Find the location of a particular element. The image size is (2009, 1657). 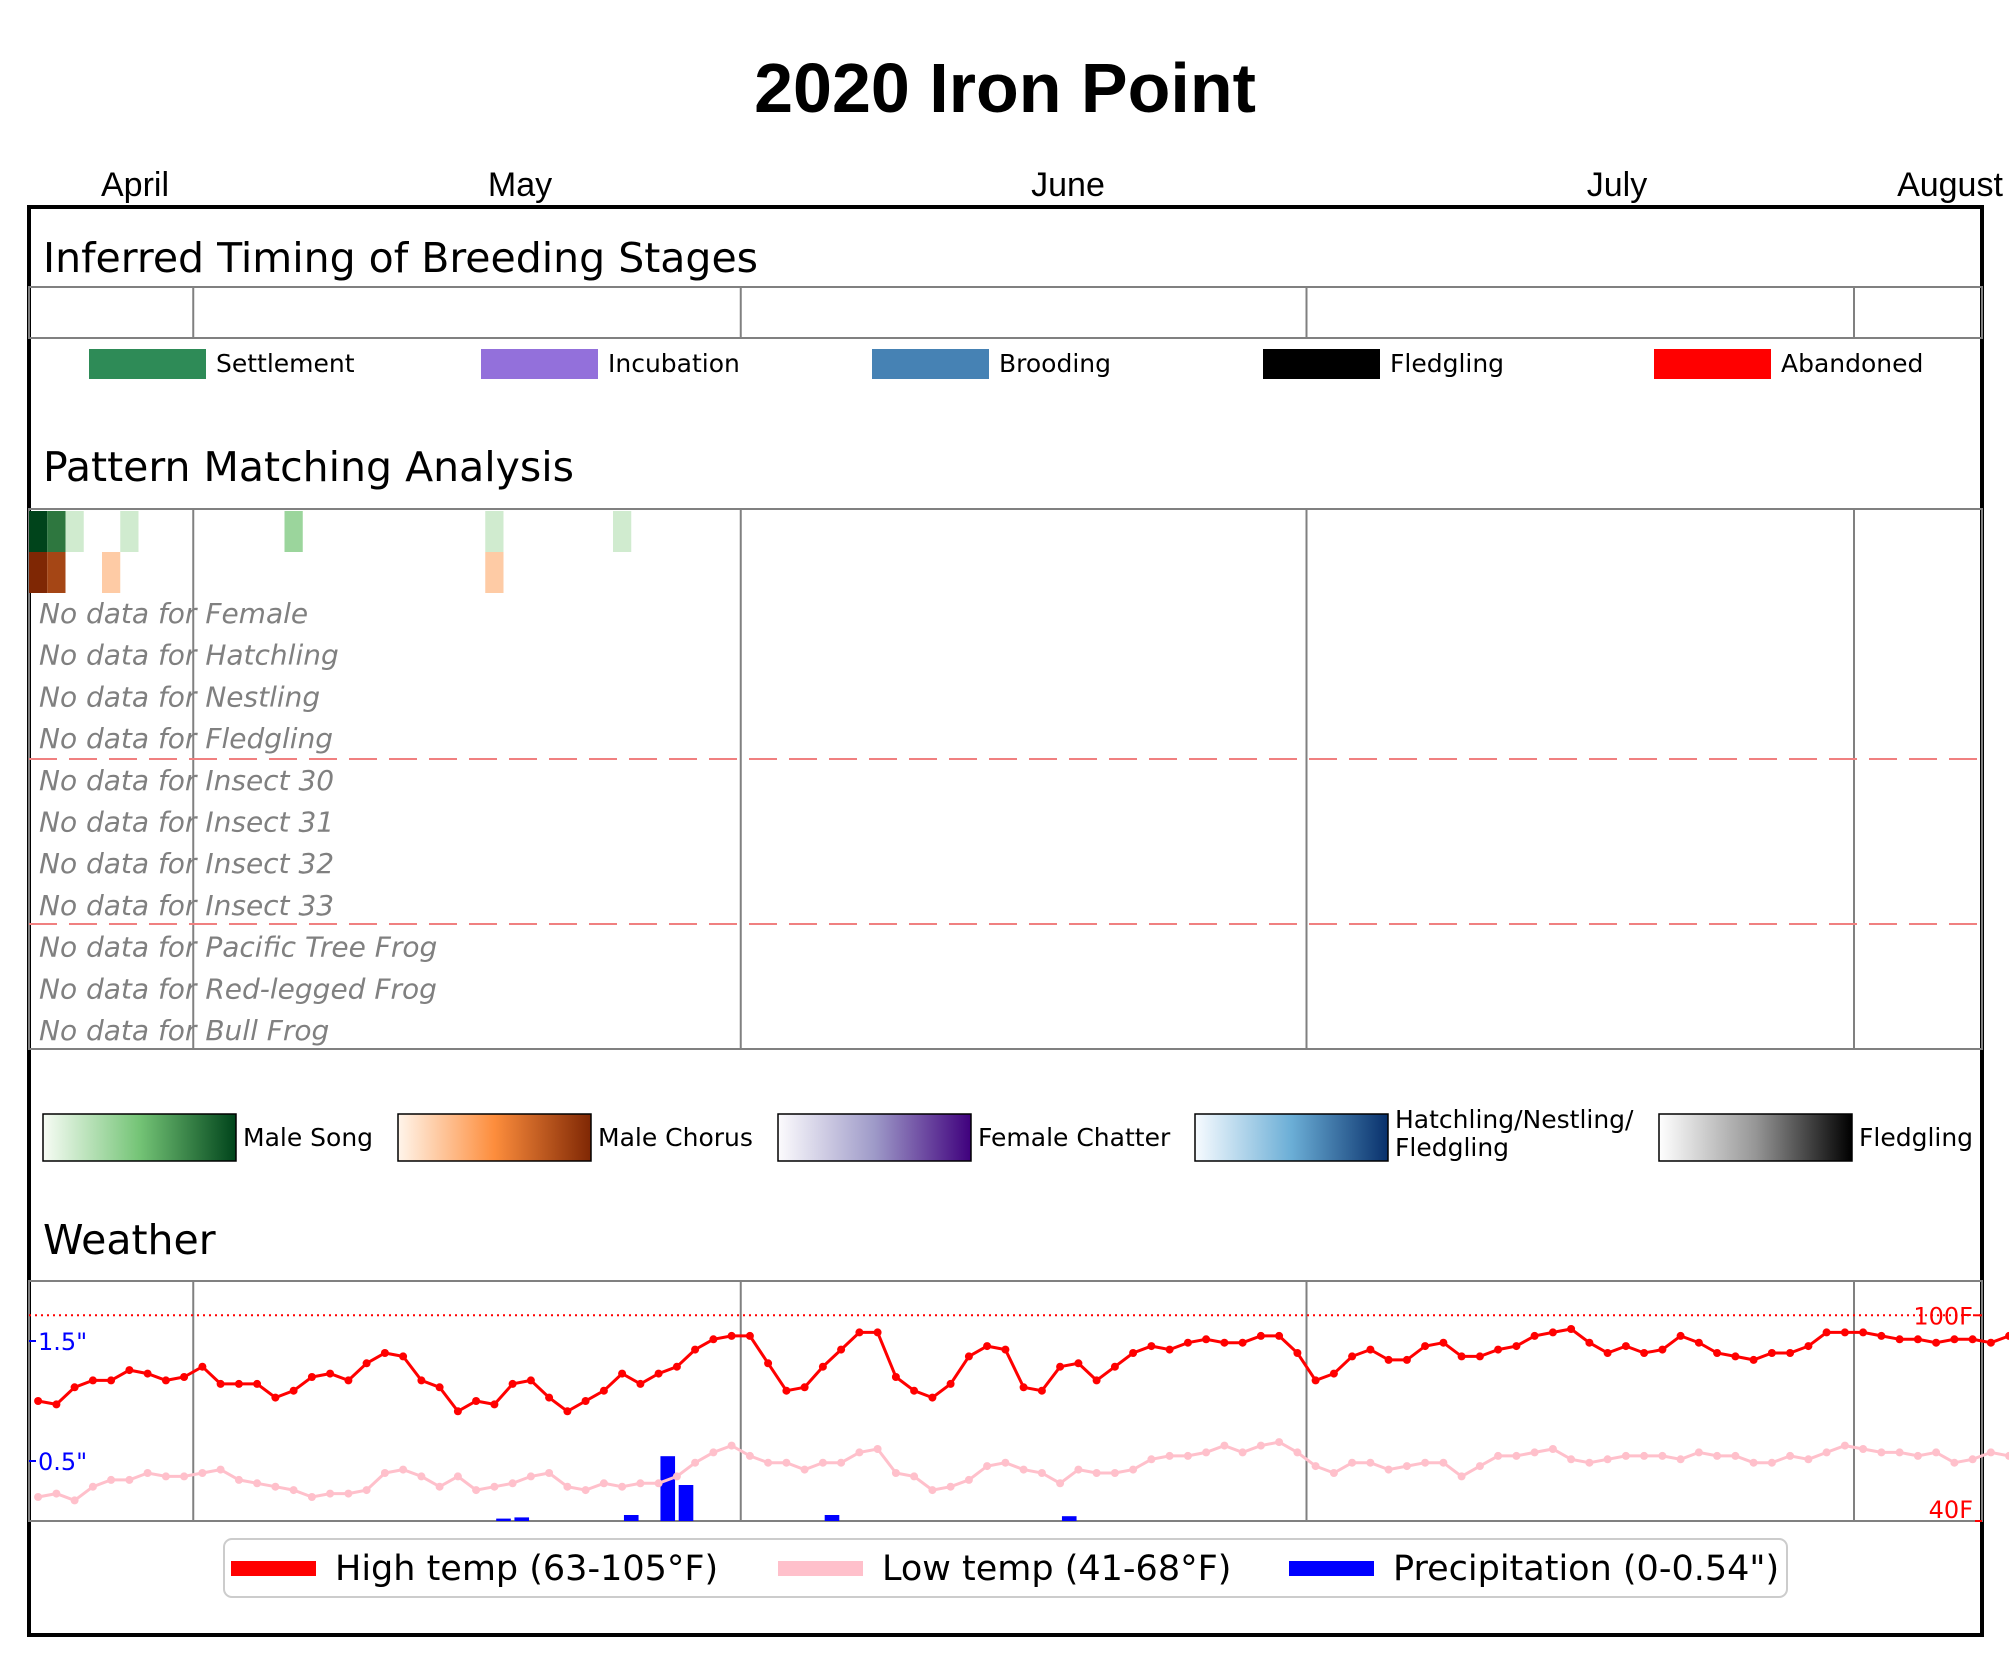

weather-legend-label-0: High temp (63-105°F) is located at coordinates (526, 1569).